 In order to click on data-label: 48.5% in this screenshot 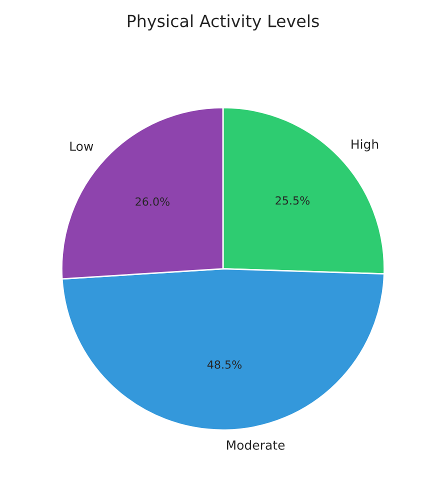, I will do `click(224, 364)`.